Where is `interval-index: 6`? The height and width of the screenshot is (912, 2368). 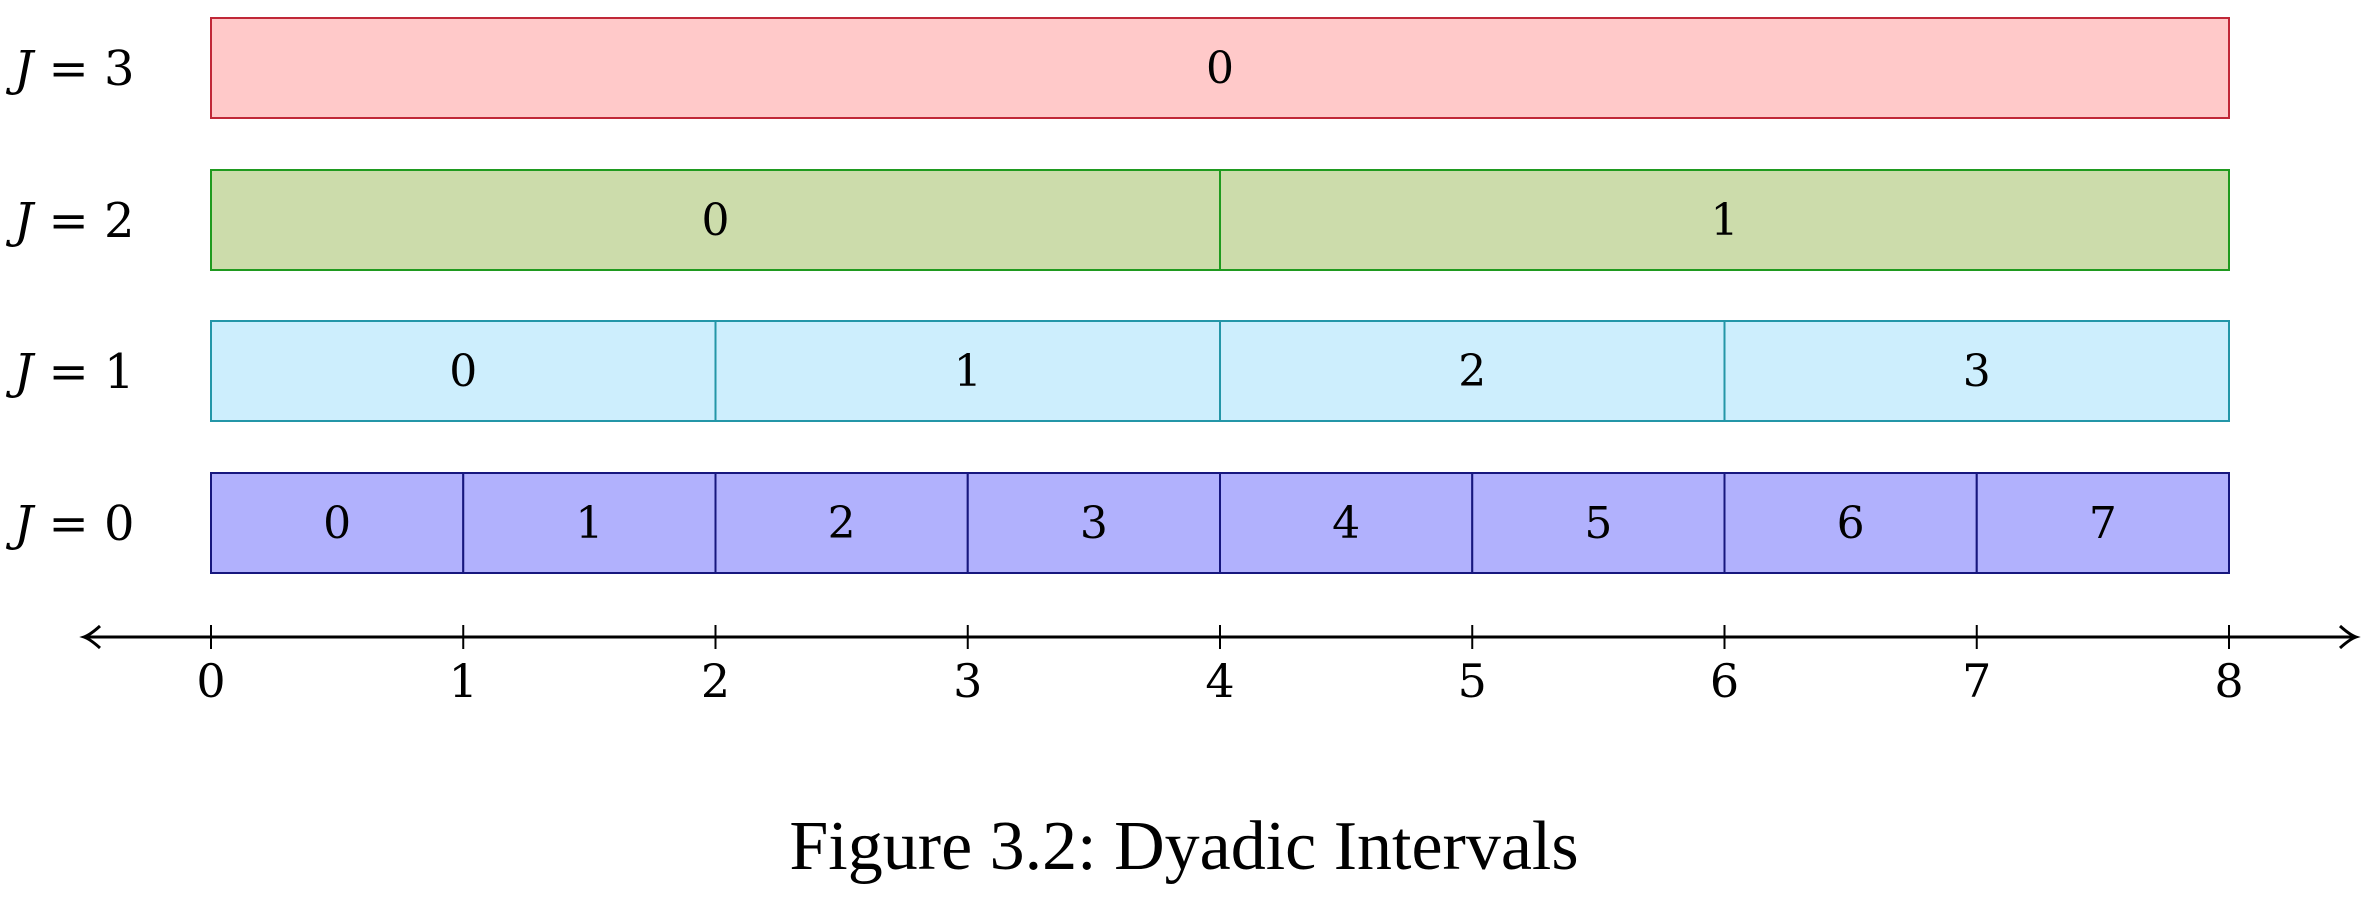 interval-index: 6 is located at coordinates (1851, 523).